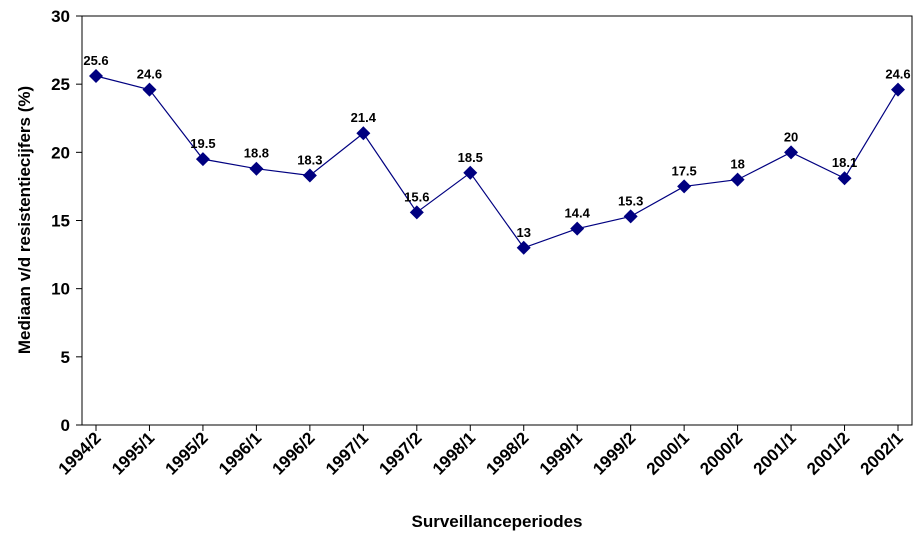 This screenshot has height=534, width=921. I want to click on data-label: 18.8, so click(256, 153).